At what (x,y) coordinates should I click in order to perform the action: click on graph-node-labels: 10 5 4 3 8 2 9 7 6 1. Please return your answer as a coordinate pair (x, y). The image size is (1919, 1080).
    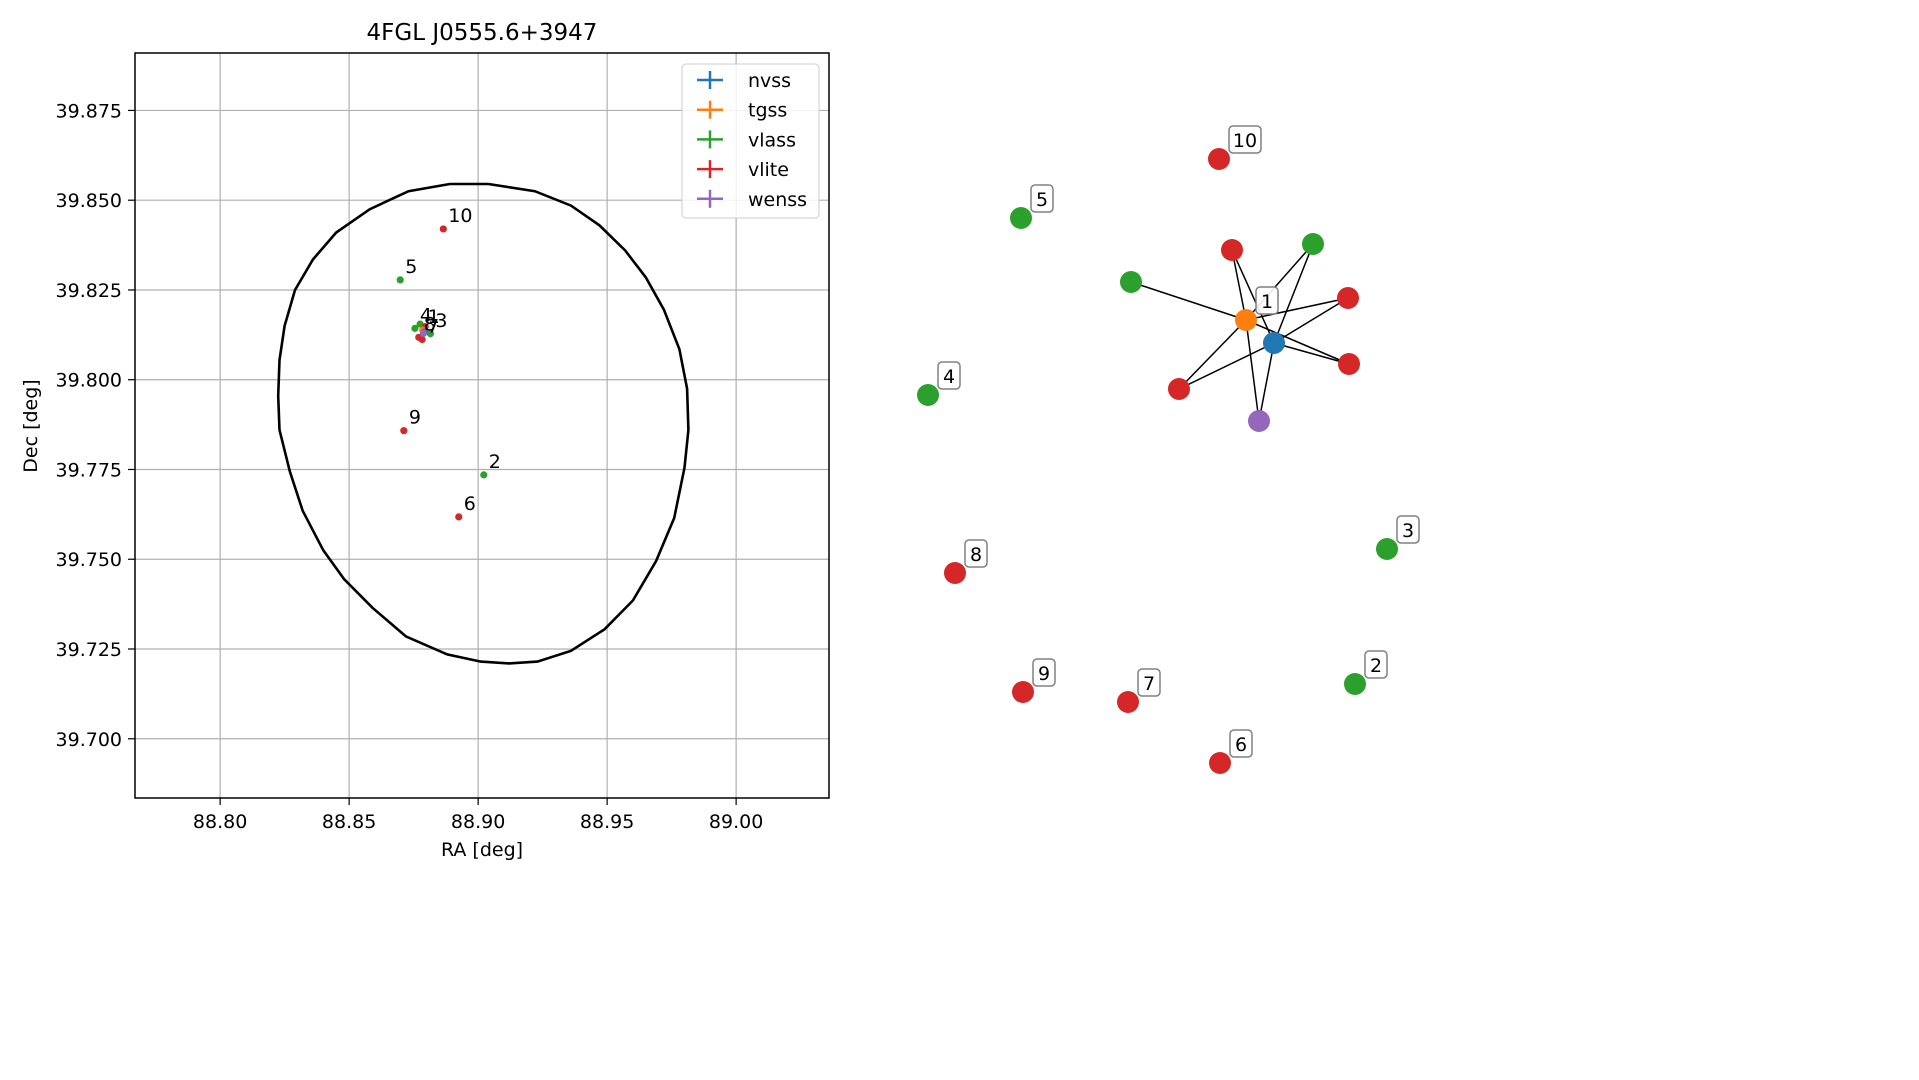
    Looking at the image, I should click on (1178, 441).